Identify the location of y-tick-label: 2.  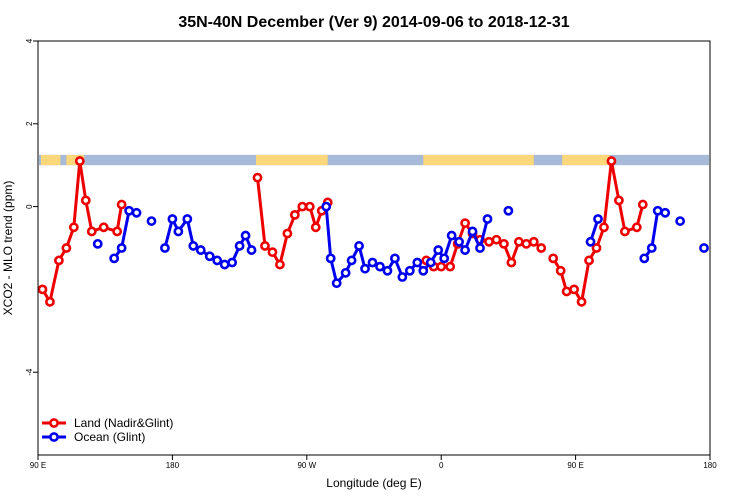
(29, 123).